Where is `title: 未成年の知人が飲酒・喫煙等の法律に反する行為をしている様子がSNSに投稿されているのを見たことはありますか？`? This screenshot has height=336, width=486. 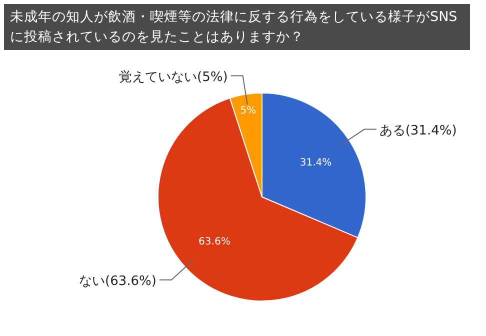 title: 未成年の知人が飲酒・喫煙等の法律に反する行為をしている様子がSNSに投稿されているのを見たことはありますか？ is located at coordinates (237, 27).